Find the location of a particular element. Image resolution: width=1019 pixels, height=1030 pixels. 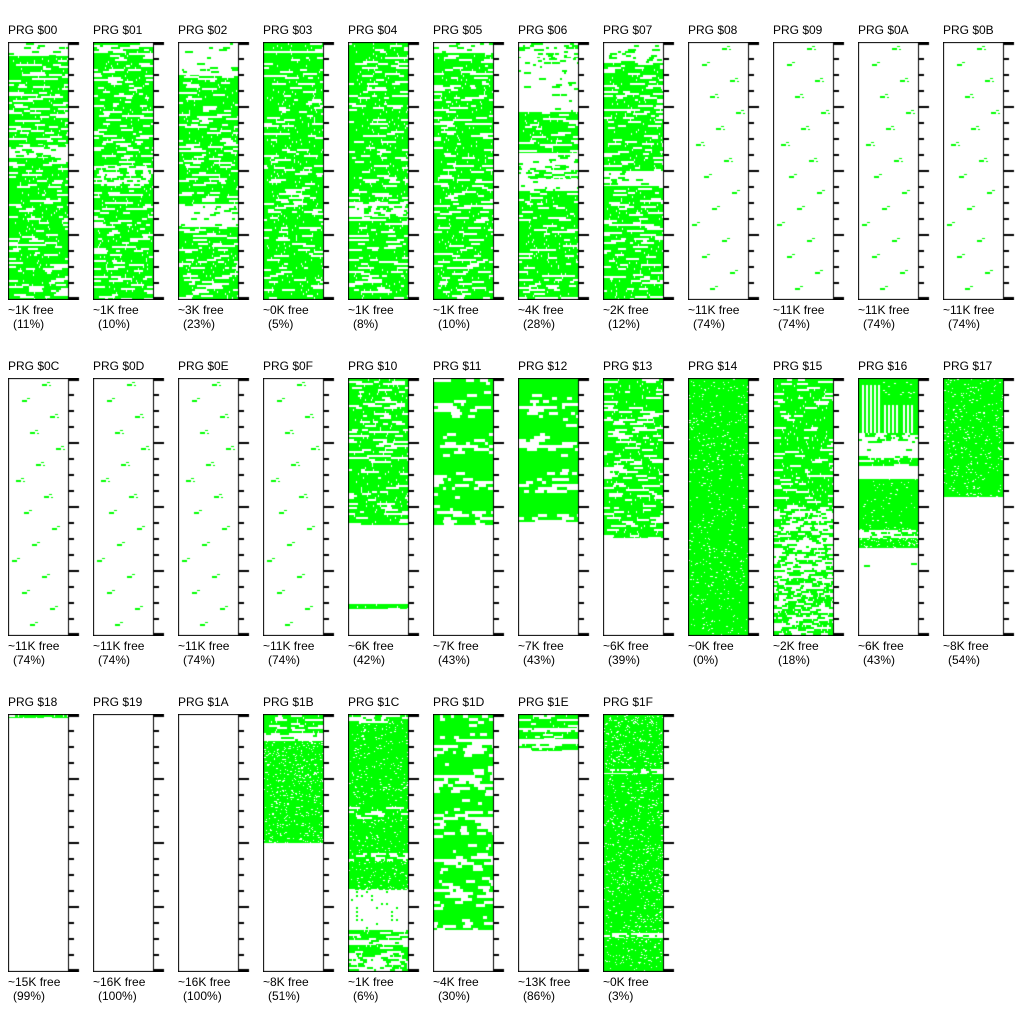

free-percent: (54%) is located at coordinates (964, 660).